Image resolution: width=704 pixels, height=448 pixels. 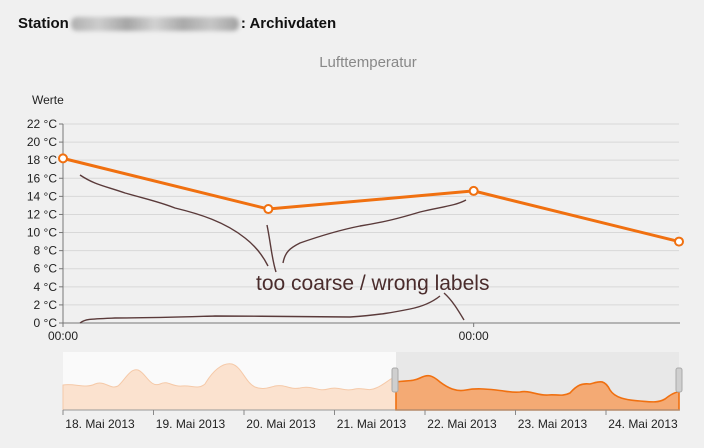 I want to click on y-tick-label: 0 °C, so click(x=46, y=323).